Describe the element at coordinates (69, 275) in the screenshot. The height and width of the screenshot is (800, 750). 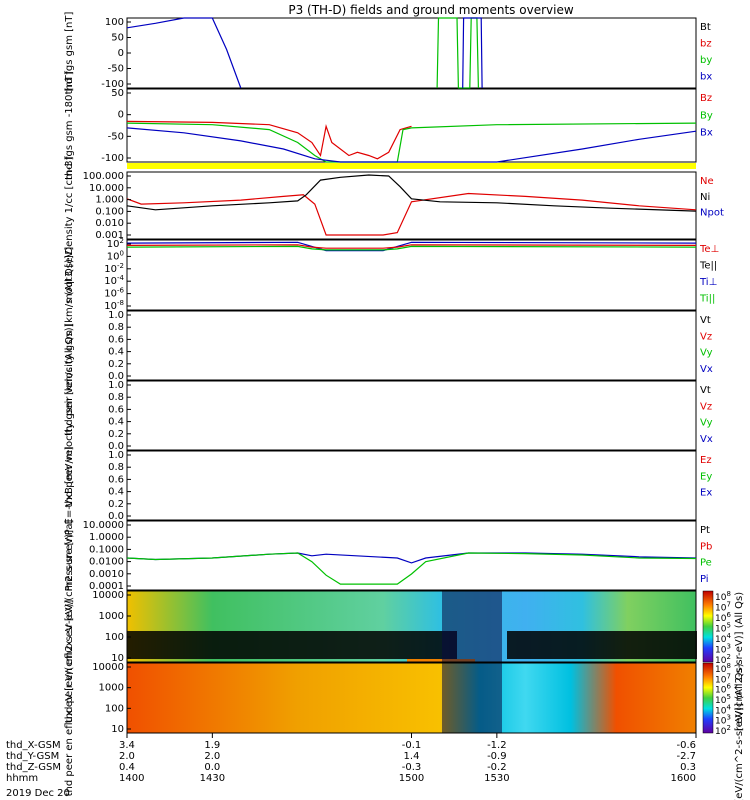
I see `y-axis-label: moqt3 [eV]` at that location.